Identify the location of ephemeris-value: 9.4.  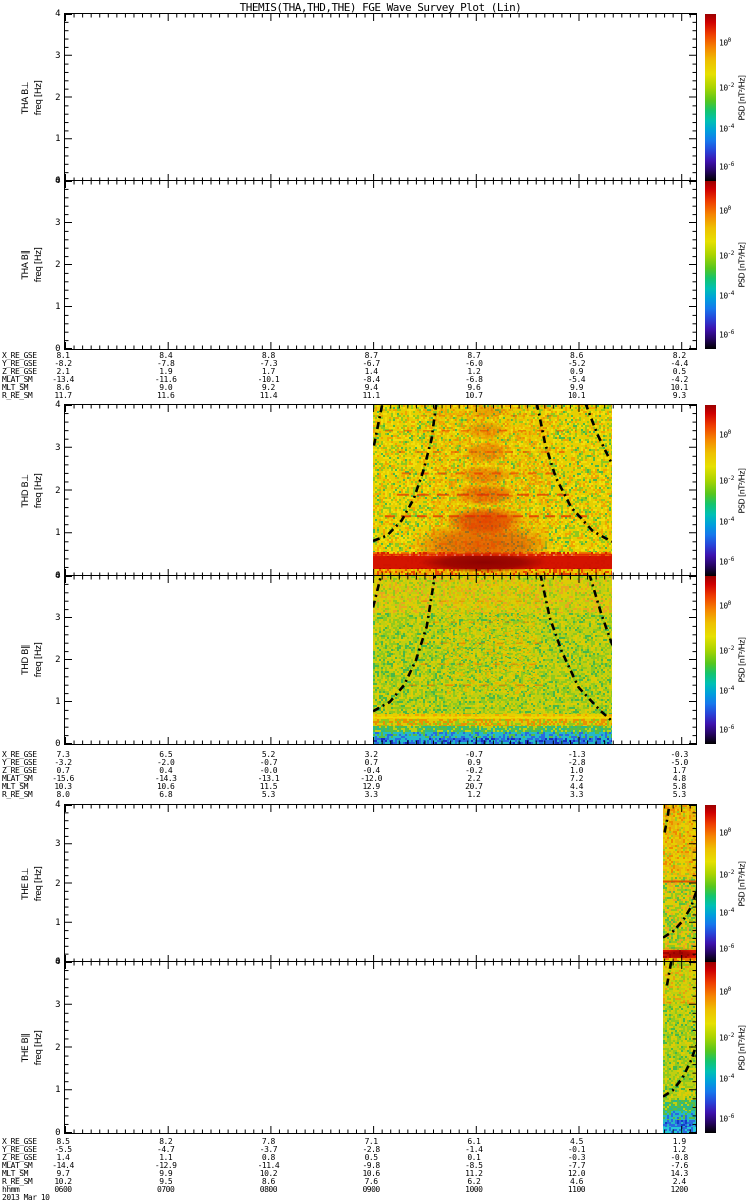
(371, 387).